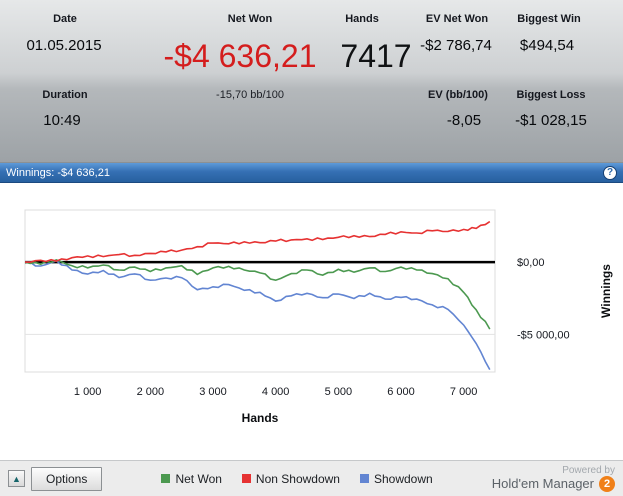 The image size is (623, 496). Describe the element at coordinates (588, 470) in the screenshot. I see `powered-by-text: Powered by` at that location.